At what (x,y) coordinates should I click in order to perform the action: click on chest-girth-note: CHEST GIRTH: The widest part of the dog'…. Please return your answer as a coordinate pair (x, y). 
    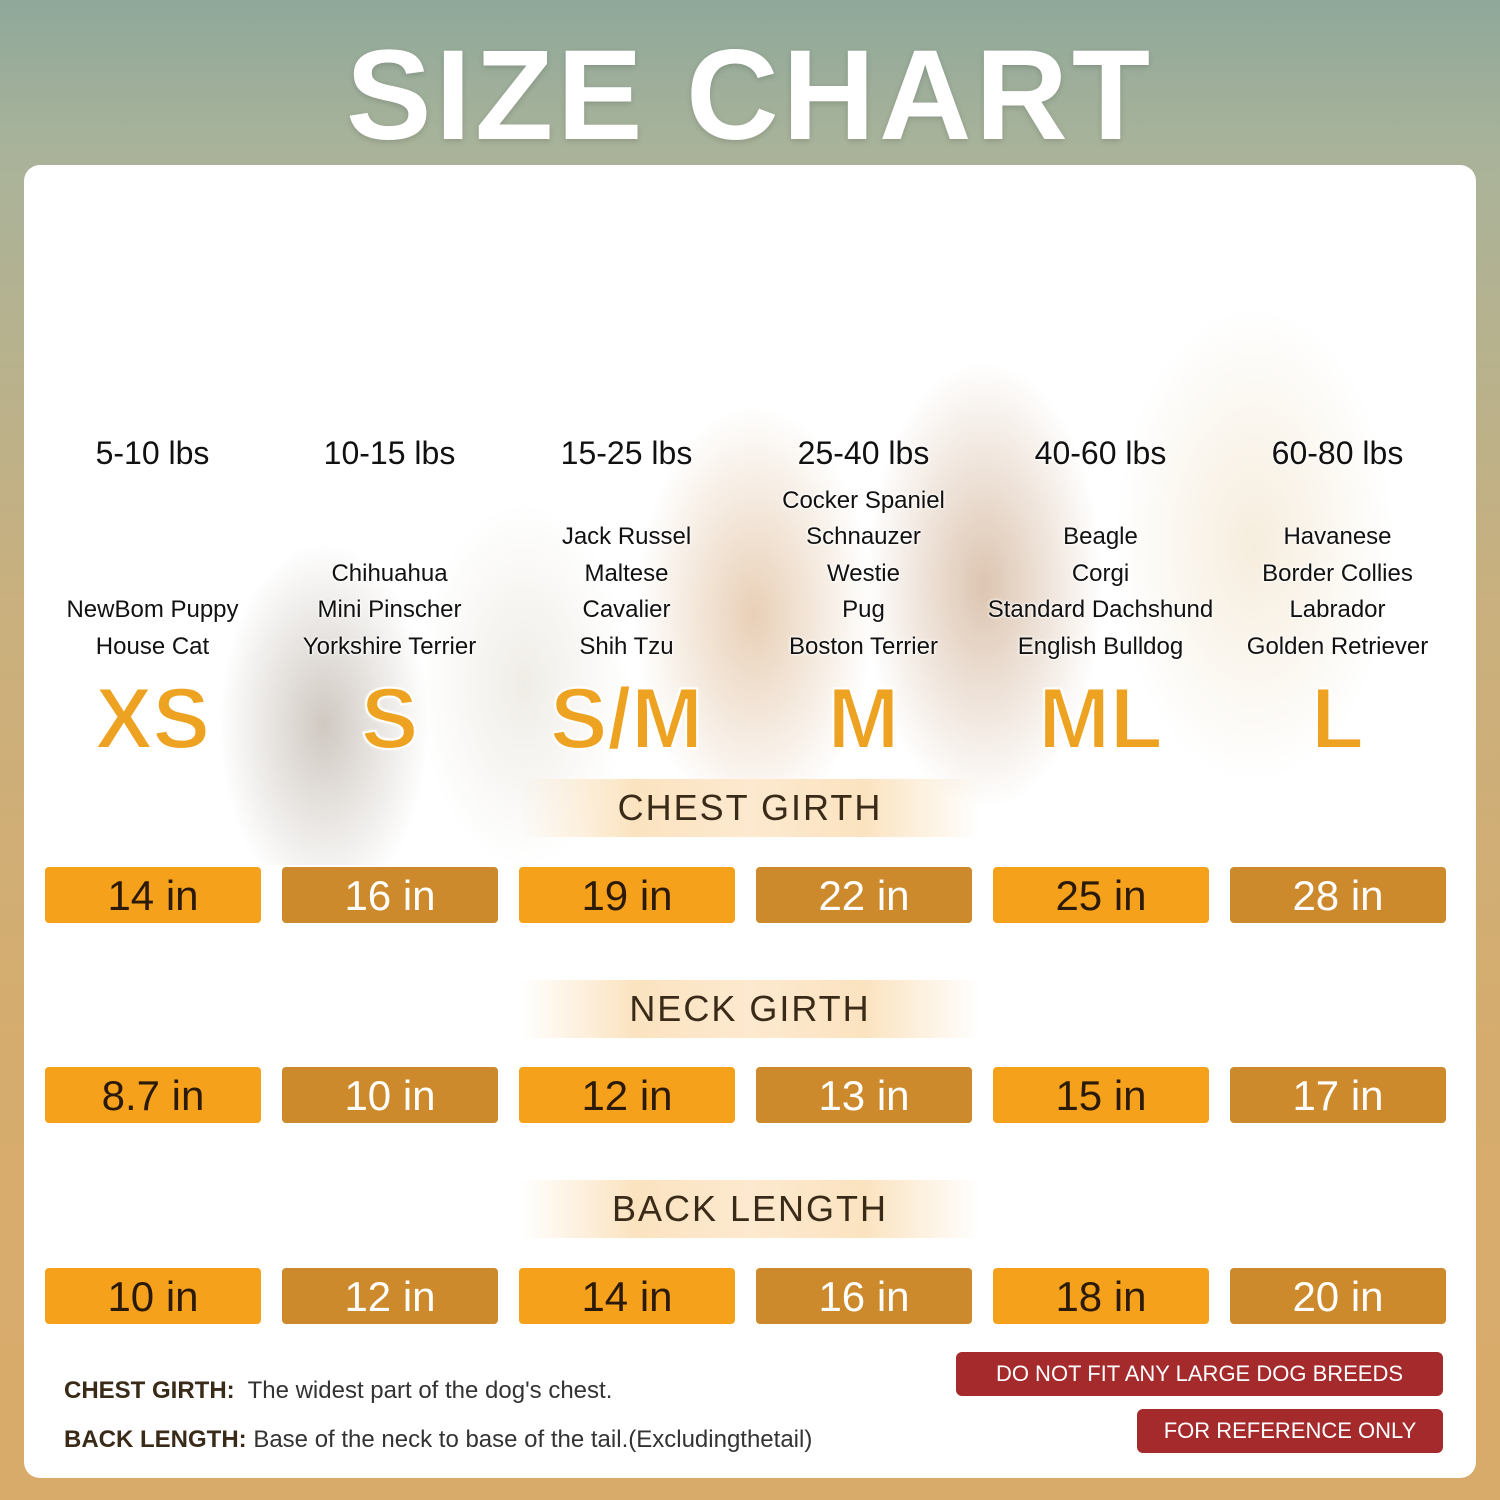
    Looking at the image, I should click on (338, 1391).